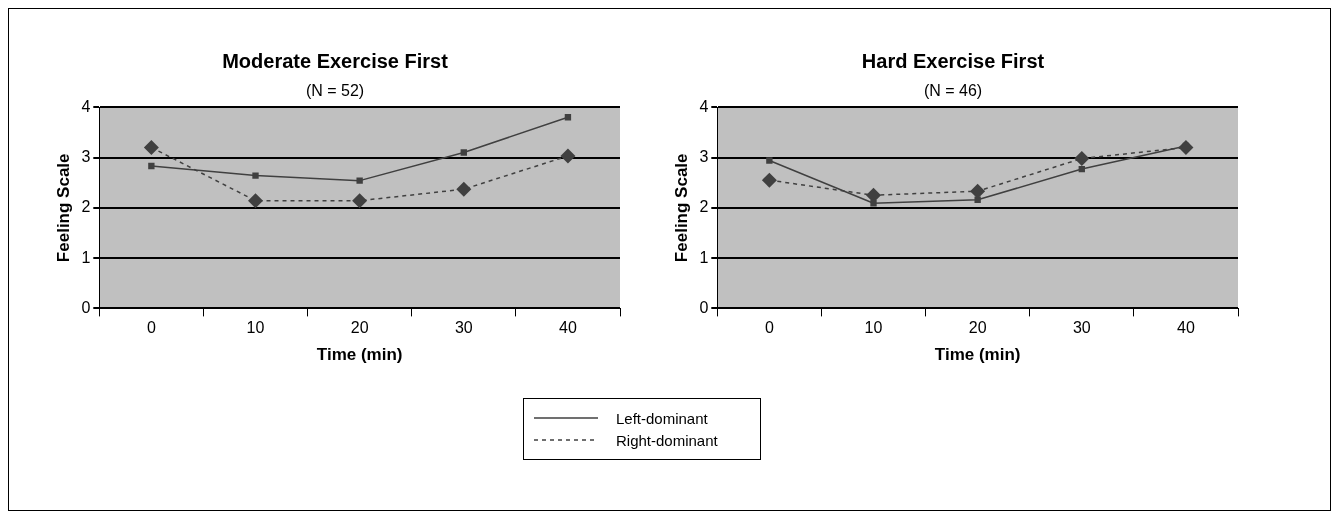  I want to click on chart-title: Moderate Exercise First, so click(335, 60).